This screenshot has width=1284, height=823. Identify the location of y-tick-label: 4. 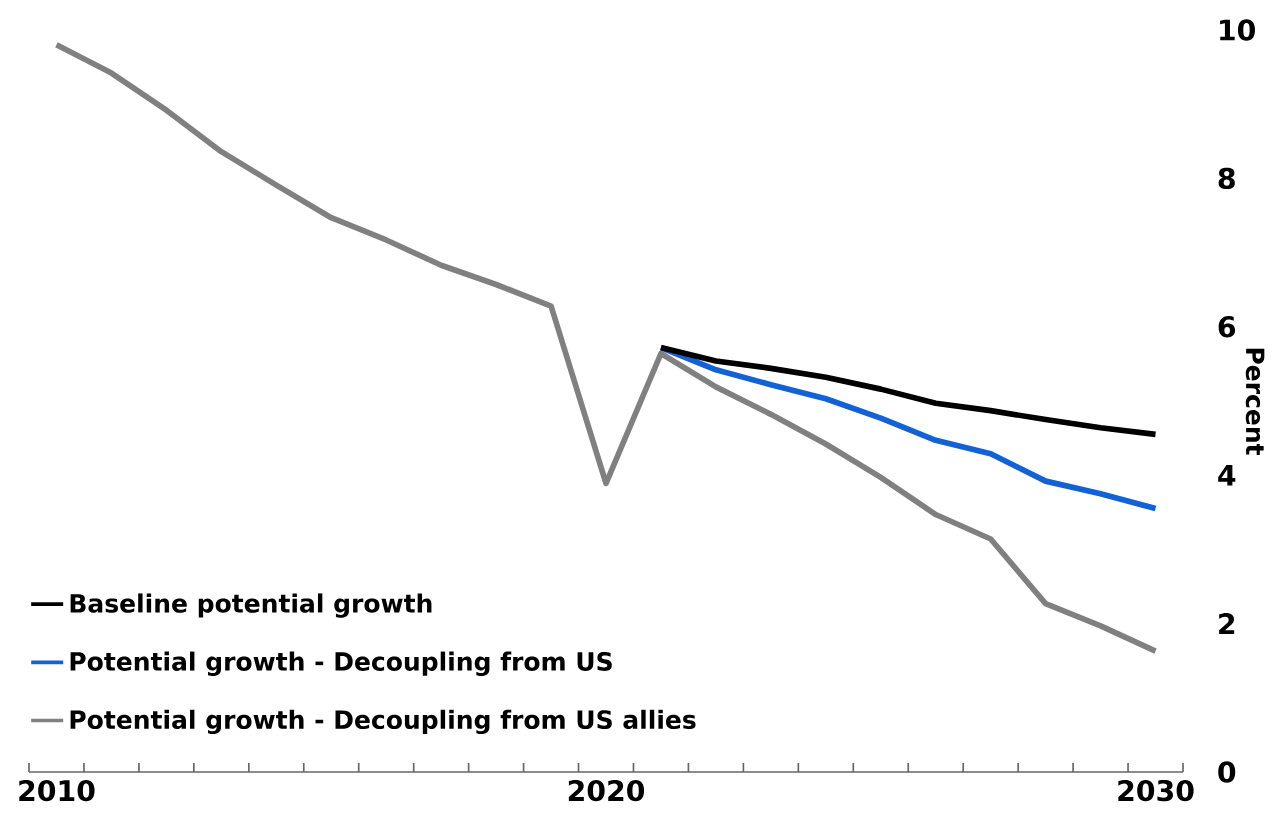
(1227, 475).